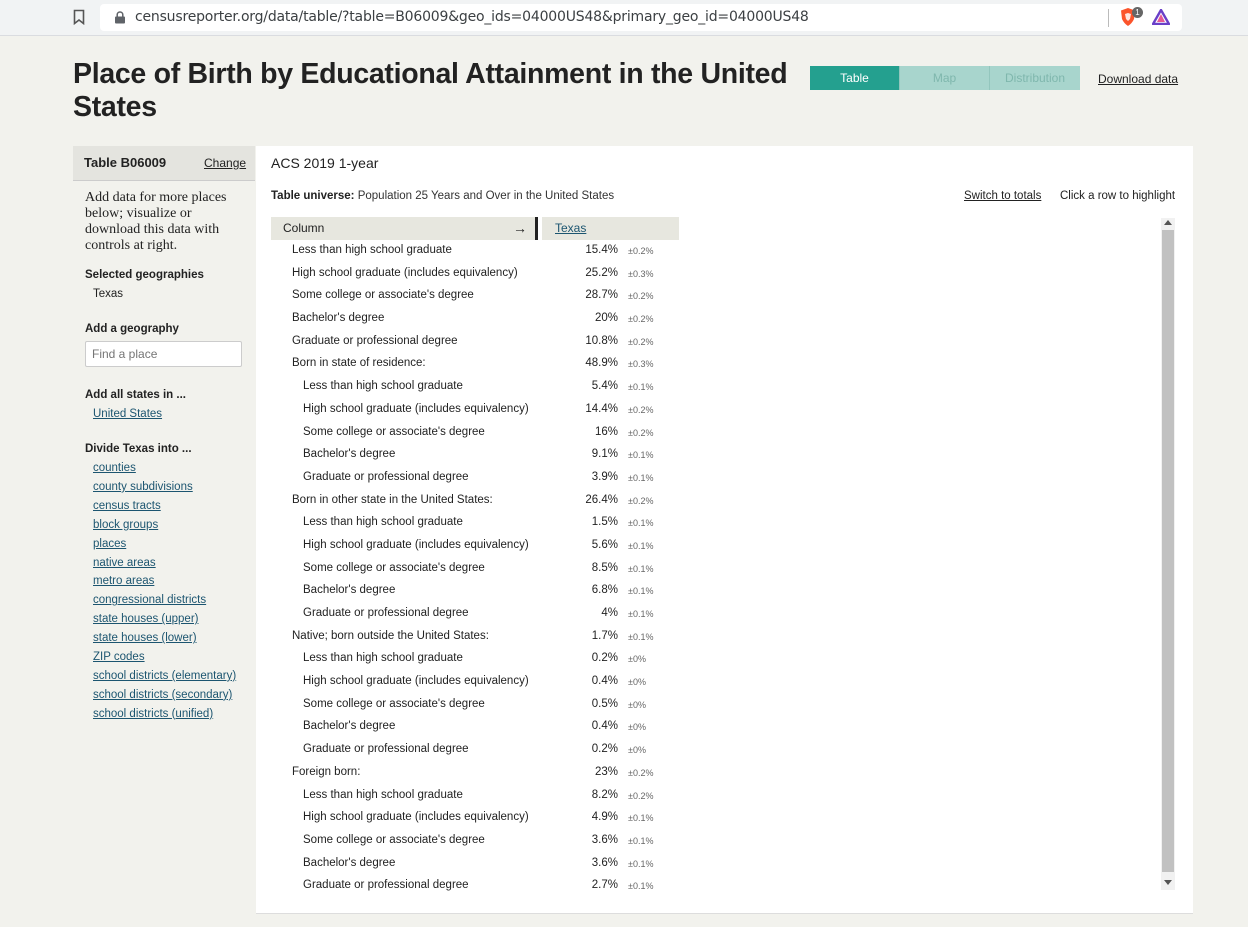 This screenshot has height=927, width=1248. Describe the element at coordinates (403, 228) in the screenshot. I see `column-header: Column` at that location.